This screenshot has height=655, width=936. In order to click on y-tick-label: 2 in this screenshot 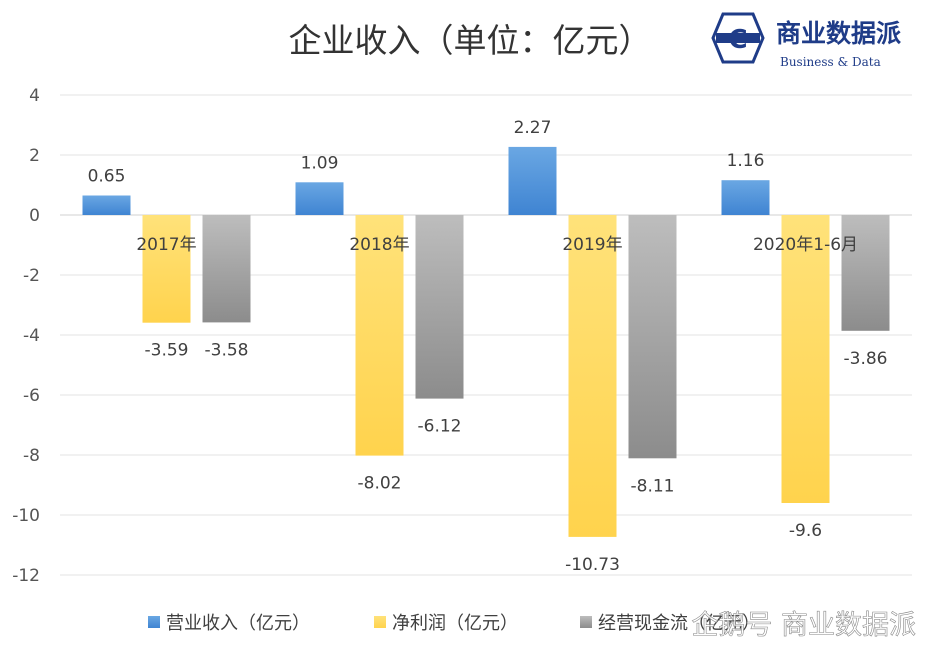, I will do `click(34, 156)`.